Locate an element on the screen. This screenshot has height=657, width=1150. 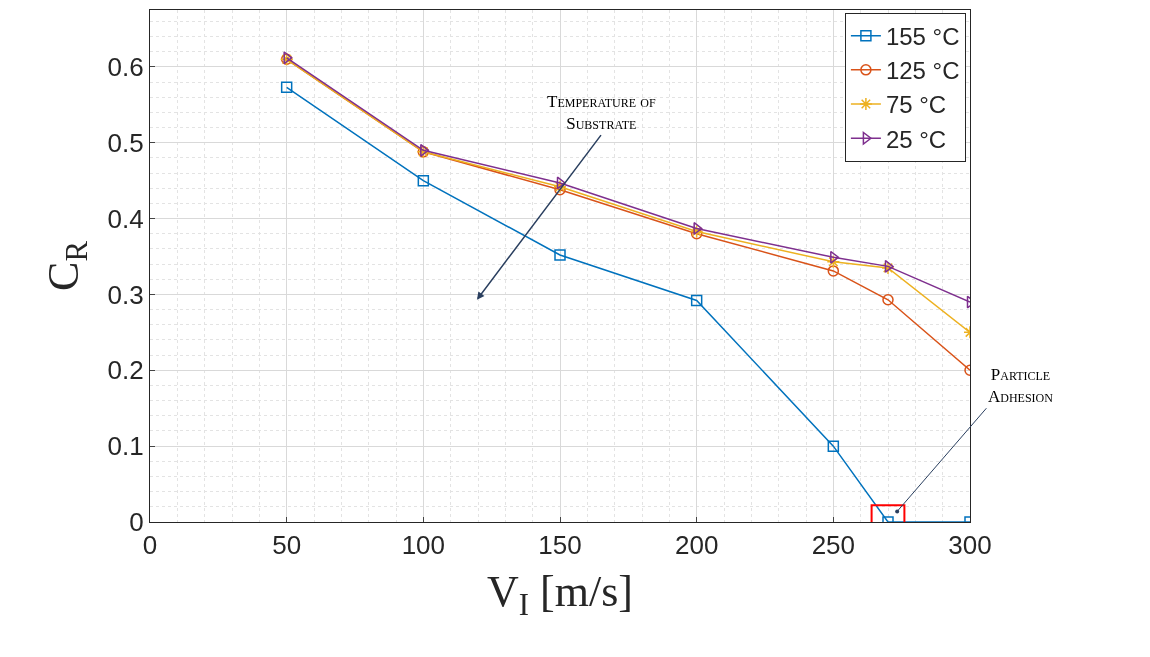
legend-label: 25 °C is located at coordinates (916, 139).